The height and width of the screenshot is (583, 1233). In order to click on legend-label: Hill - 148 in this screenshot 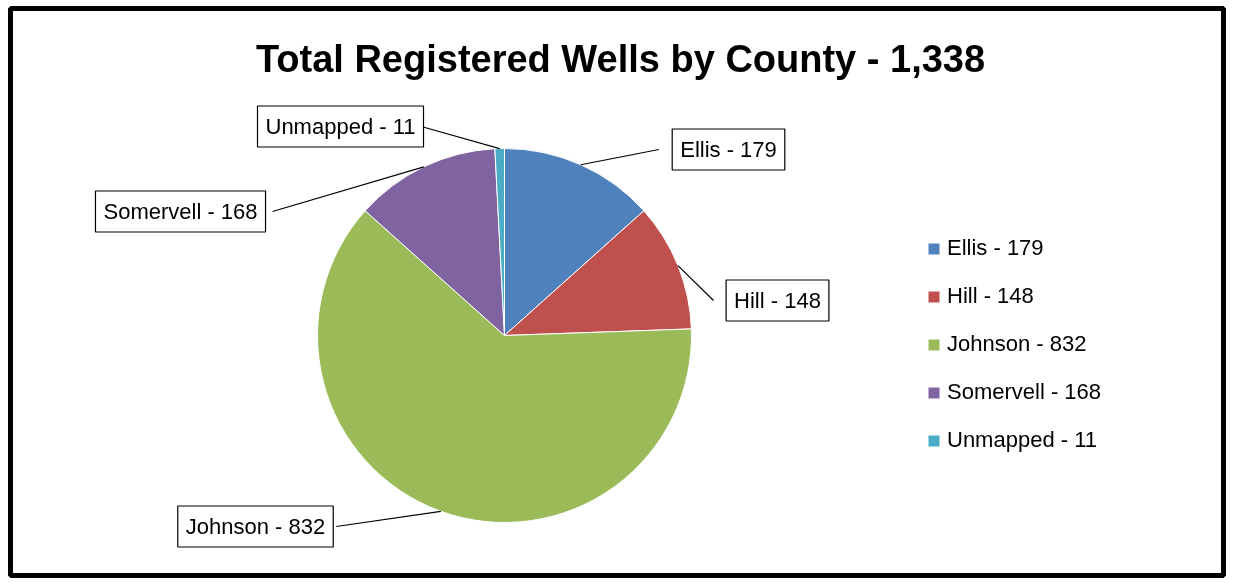, I will do `click(990, 296)`.